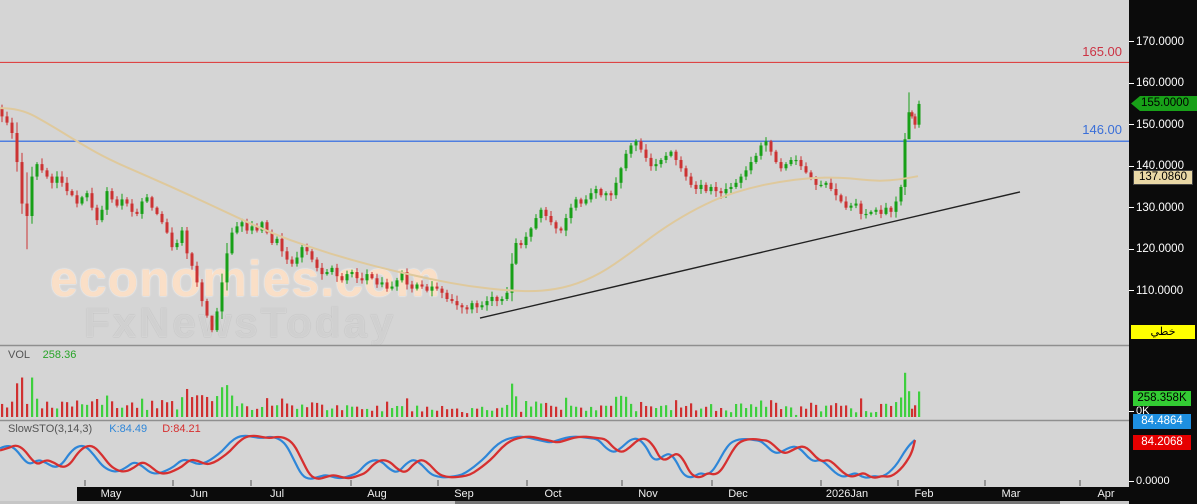 This screenshot has height=504, width=1197. Describe the element at coordinates (59, 355) in the screenshot. I see `volume-current-value: 258.36` at that location.